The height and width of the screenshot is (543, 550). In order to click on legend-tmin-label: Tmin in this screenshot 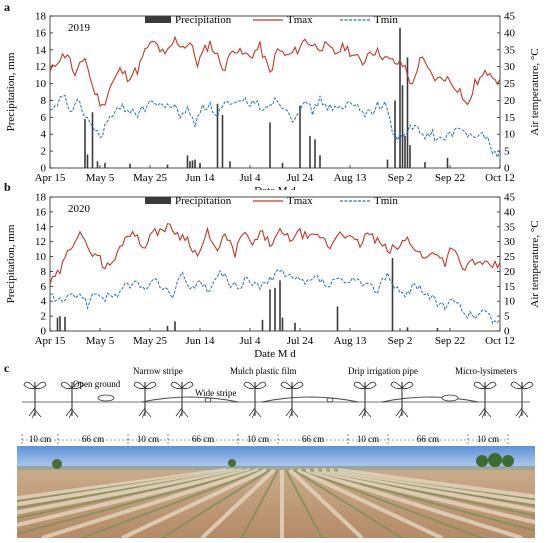, I will do `click(386, 20)`.